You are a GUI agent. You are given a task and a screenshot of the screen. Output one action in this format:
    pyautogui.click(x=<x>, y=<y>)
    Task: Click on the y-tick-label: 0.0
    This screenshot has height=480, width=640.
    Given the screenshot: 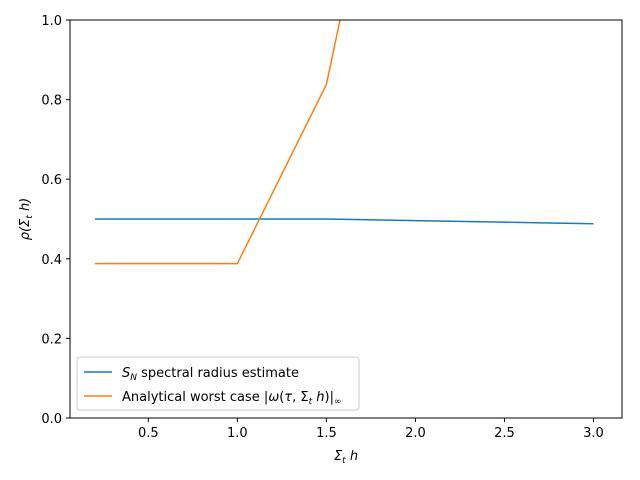 What is the action you would take?
    pyautogui.click(x=51, y=419)
    